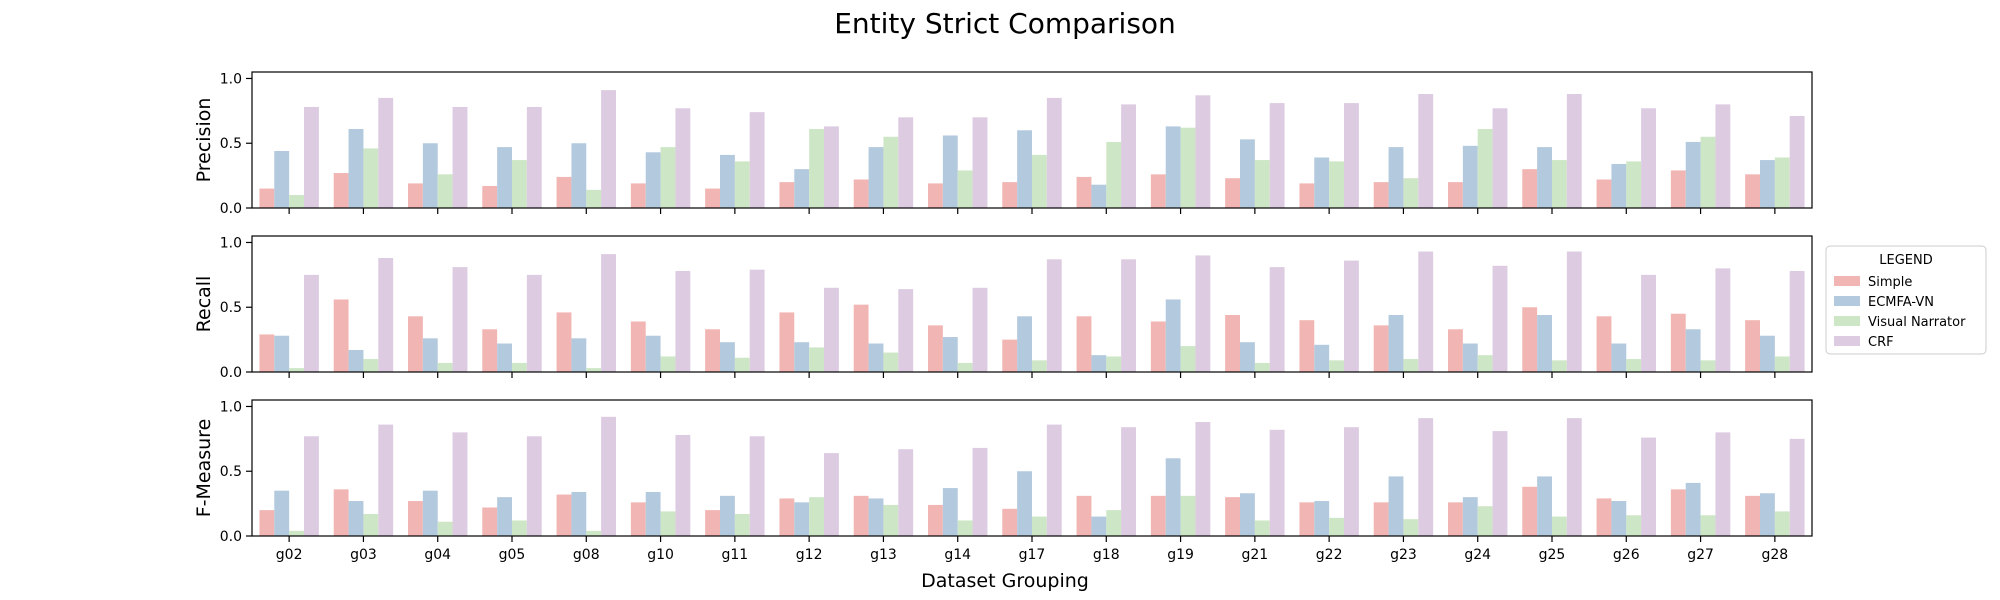 Image resolution: width=2000 pixels, height=600 pixels. Describe the element at coordinates (1005, 23) in the screenshot. I see `chart-title: Entity Strict Comparison` at that location.